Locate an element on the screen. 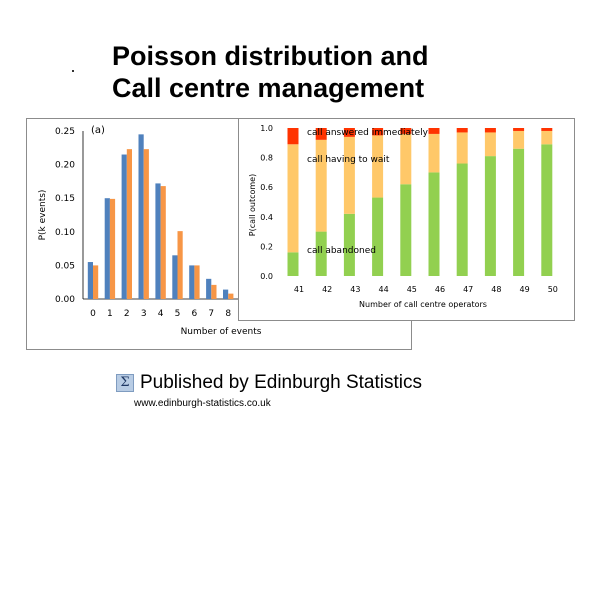 Image resolution: width=600 pixels, height=600 pixels. y-tick-label: 0.20 is located at coordinates (65, 166).